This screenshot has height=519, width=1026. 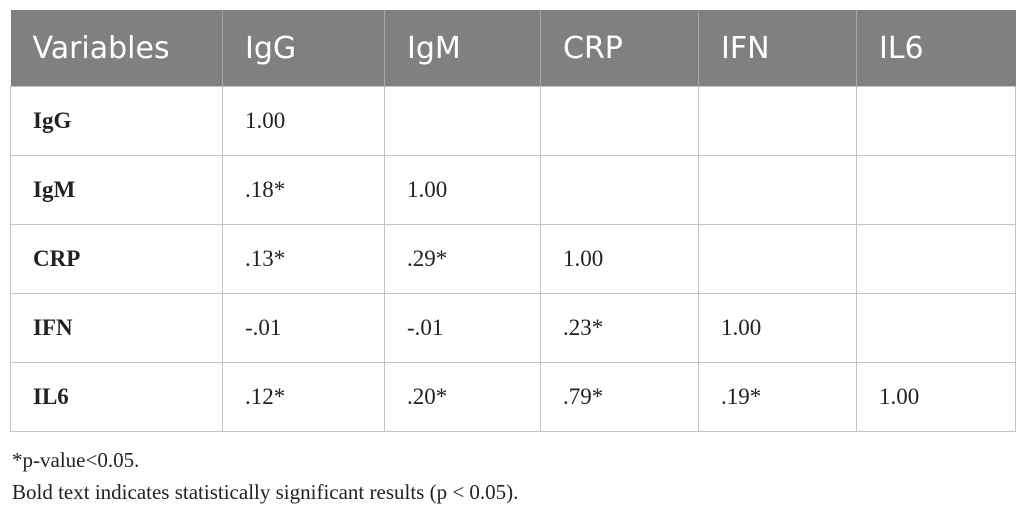 I want to click on header-row: Variables IgG IgM CRP IFN IL6, so click(x=513, y=48).